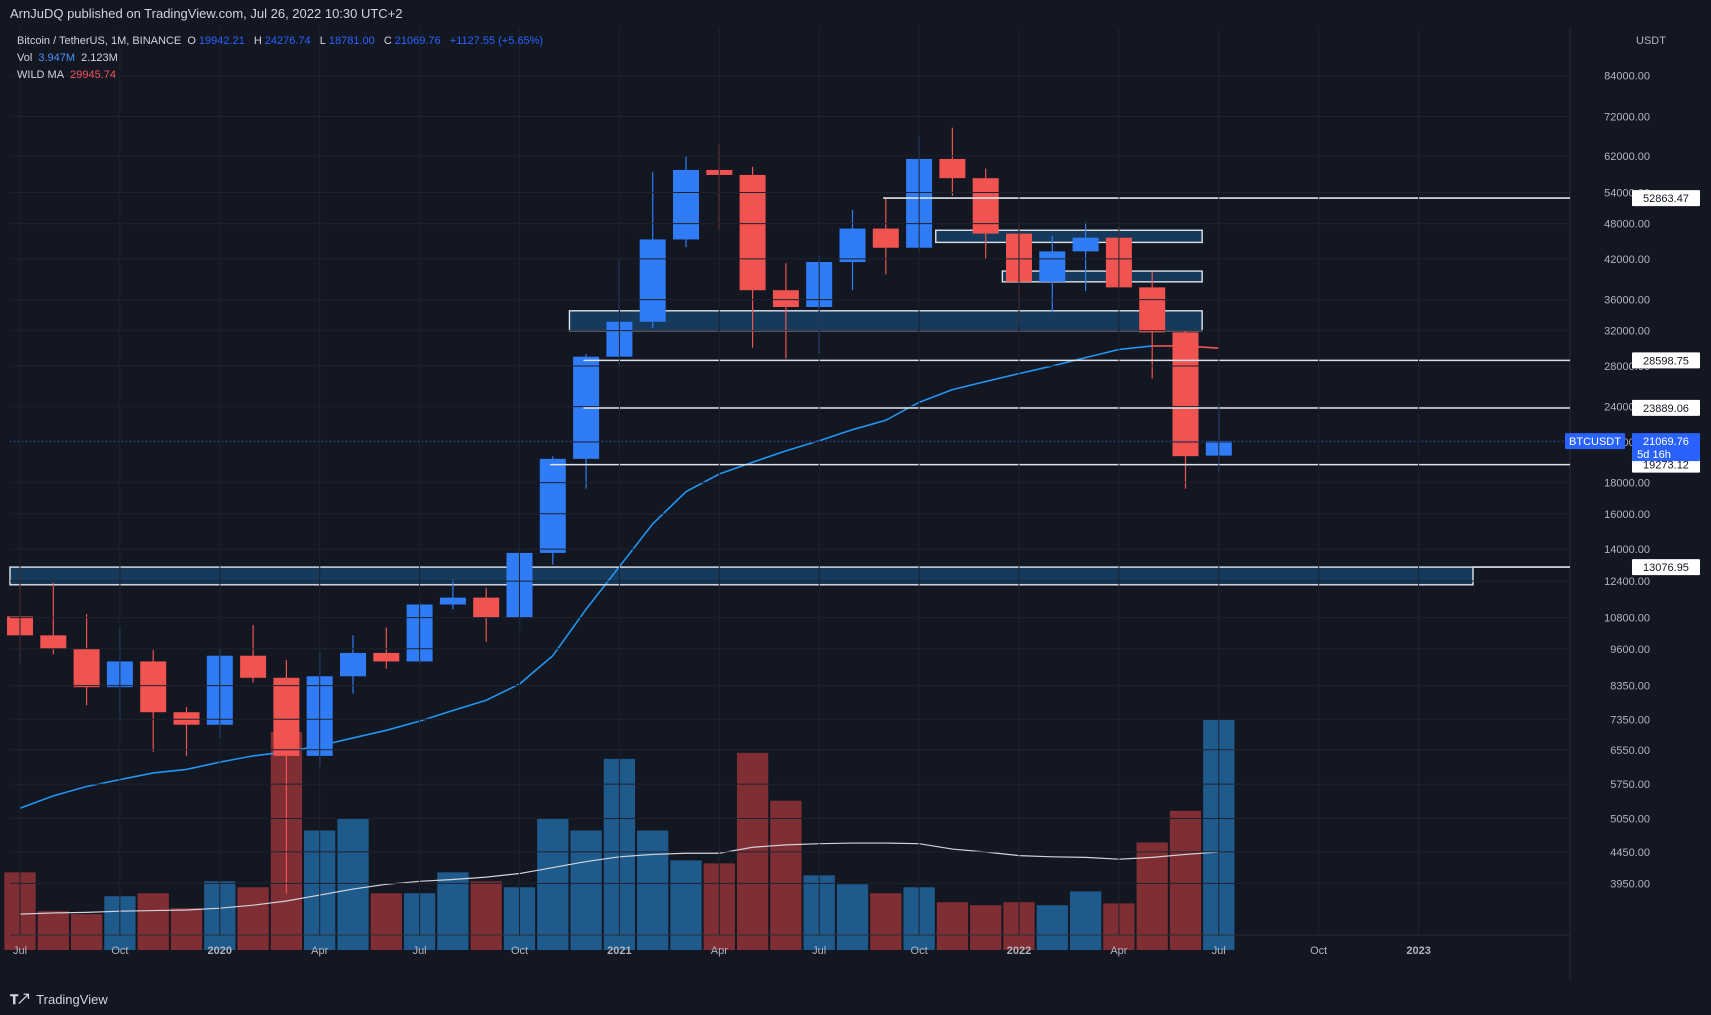 This screenshot has height=1015, width=1711. What do you see at coordinates (1666, 361) in the screenshot?
I see `level-price-tag: 28598.75` at bounding box center [1666, 361].